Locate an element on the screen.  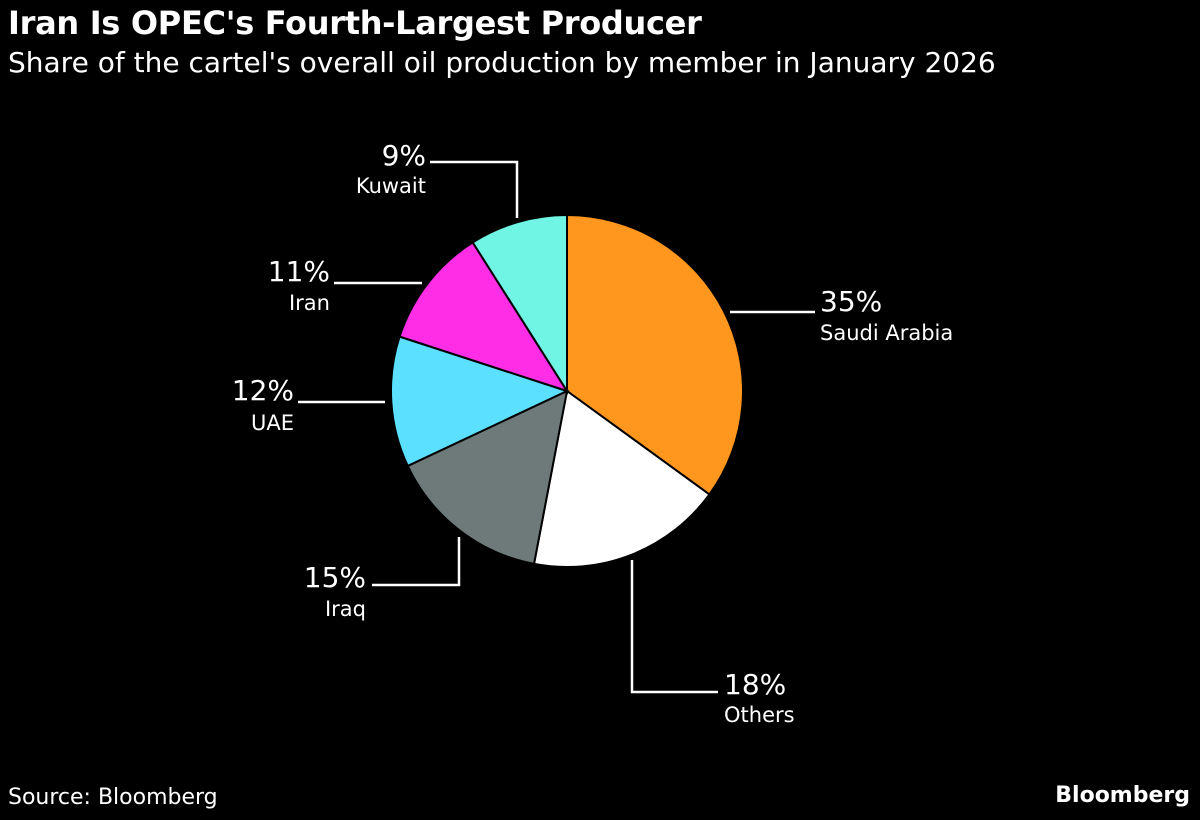
pie-slice-kuwait is located at coordinates (519, 304).